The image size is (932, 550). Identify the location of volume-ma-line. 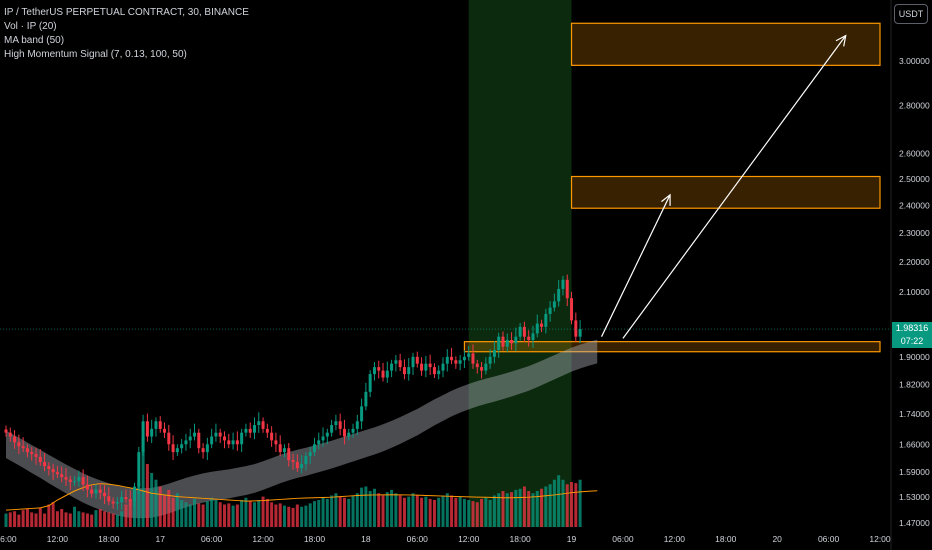
(301, 497).